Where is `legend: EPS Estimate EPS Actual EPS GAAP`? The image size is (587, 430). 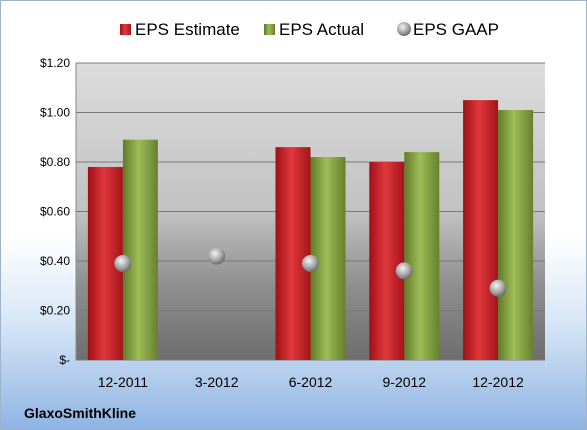
legend: EPS Estimate EPS Actual EPS GAAP is located at coordinates (309, 29).